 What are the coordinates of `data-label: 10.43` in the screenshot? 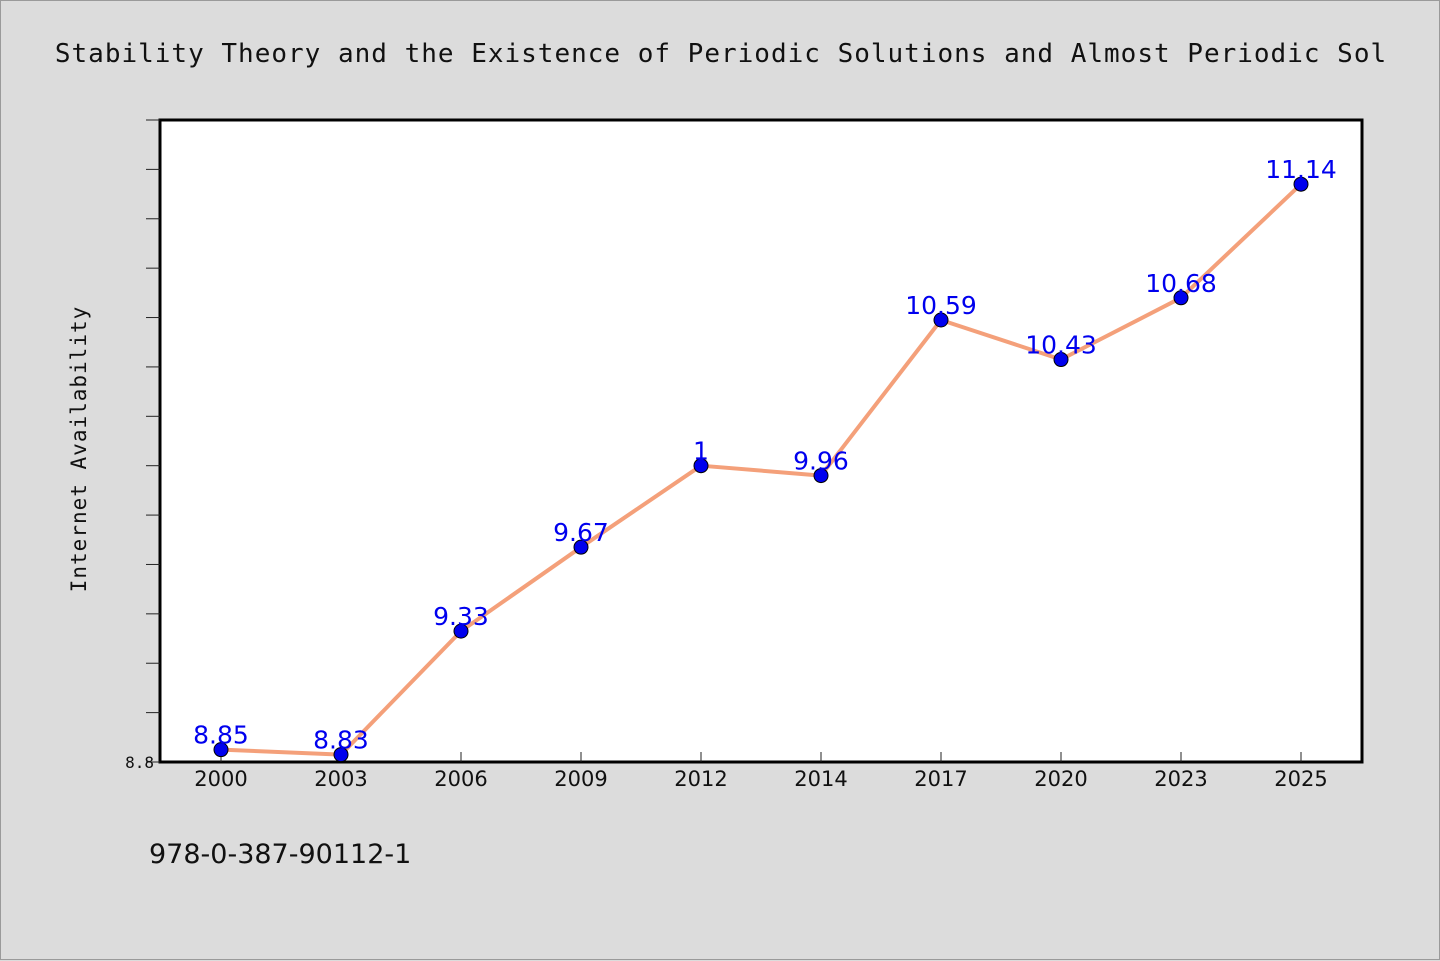 It's located at (1061, 345).